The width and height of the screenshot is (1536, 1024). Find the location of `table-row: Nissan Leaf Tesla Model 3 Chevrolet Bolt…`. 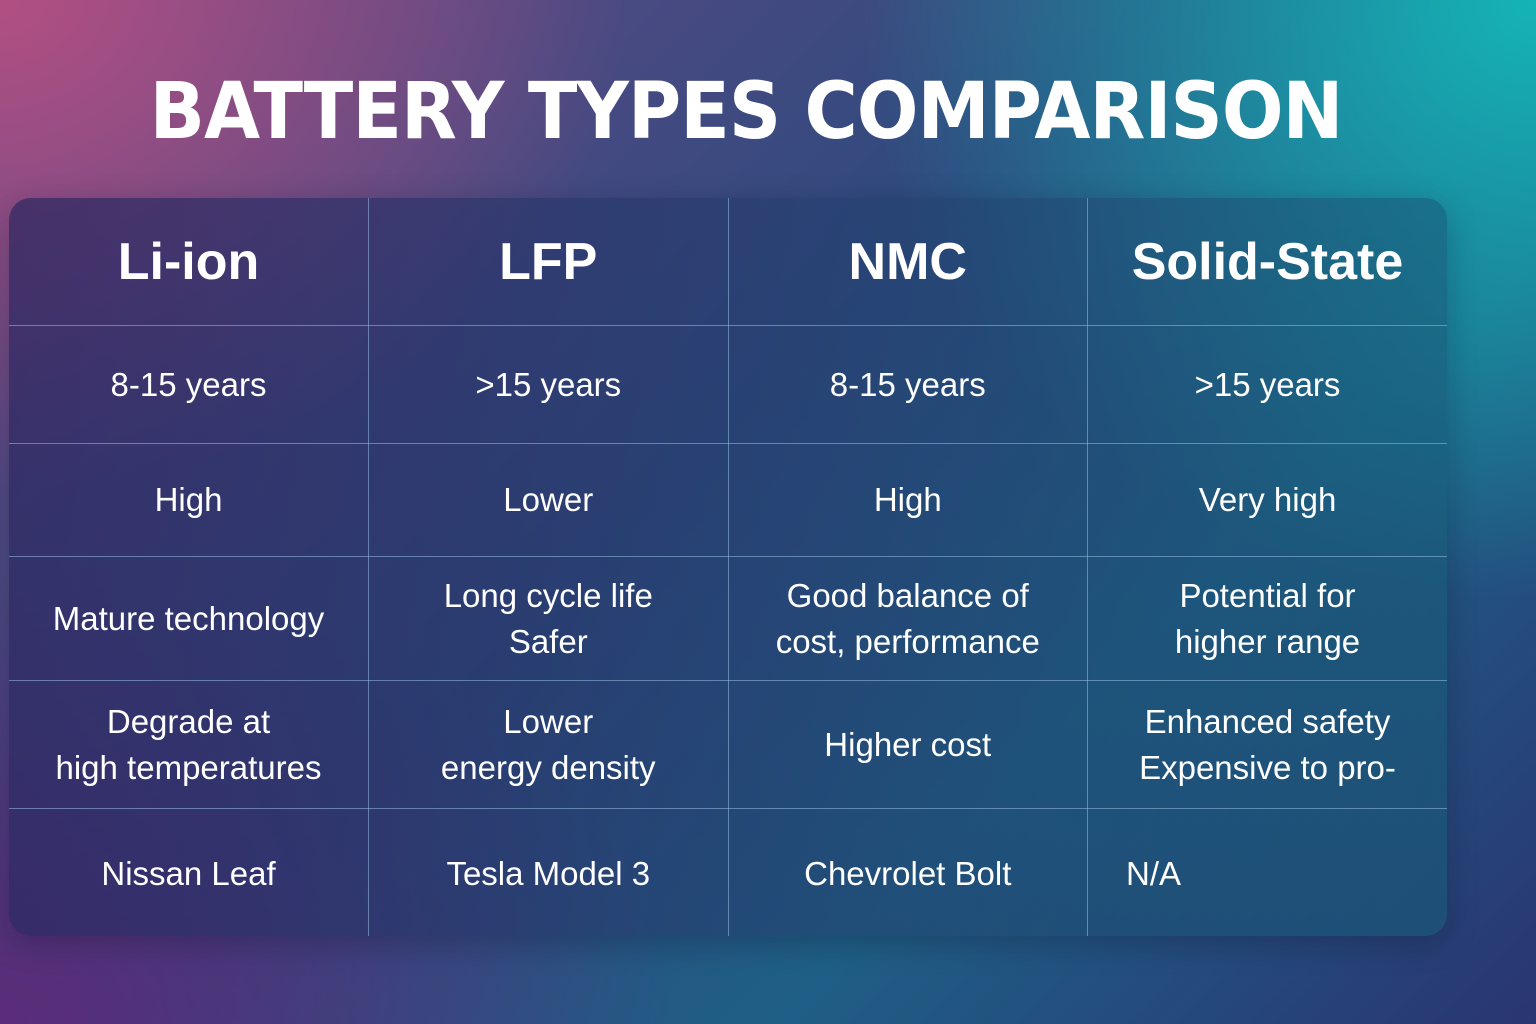

table-row: Nissan Leaf Tesla Model 3 Chevrolet Bolt… is located at coordinates (728, 872).